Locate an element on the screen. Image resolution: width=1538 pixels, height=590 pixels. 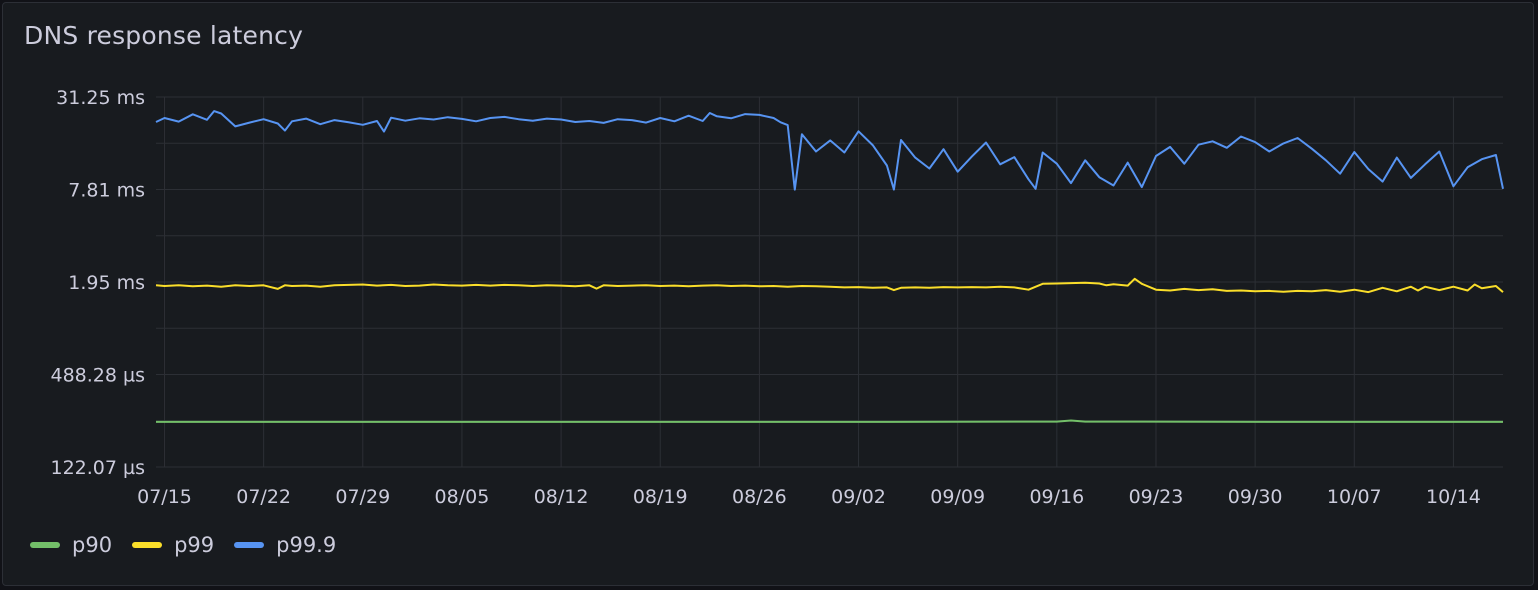
legend-label-p90: p90 is located at coordinates (92, 545).